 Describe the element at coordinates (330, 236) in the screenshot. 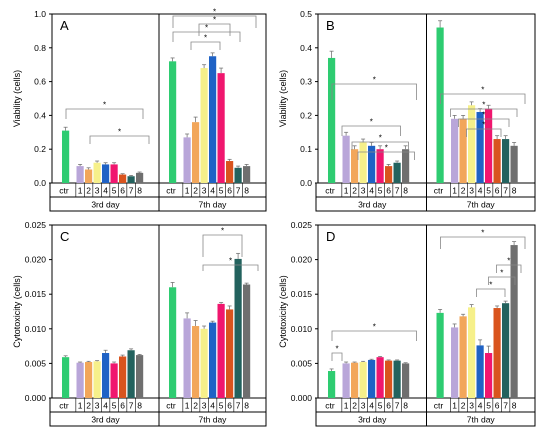

I see `panel-letter: D` at that location.